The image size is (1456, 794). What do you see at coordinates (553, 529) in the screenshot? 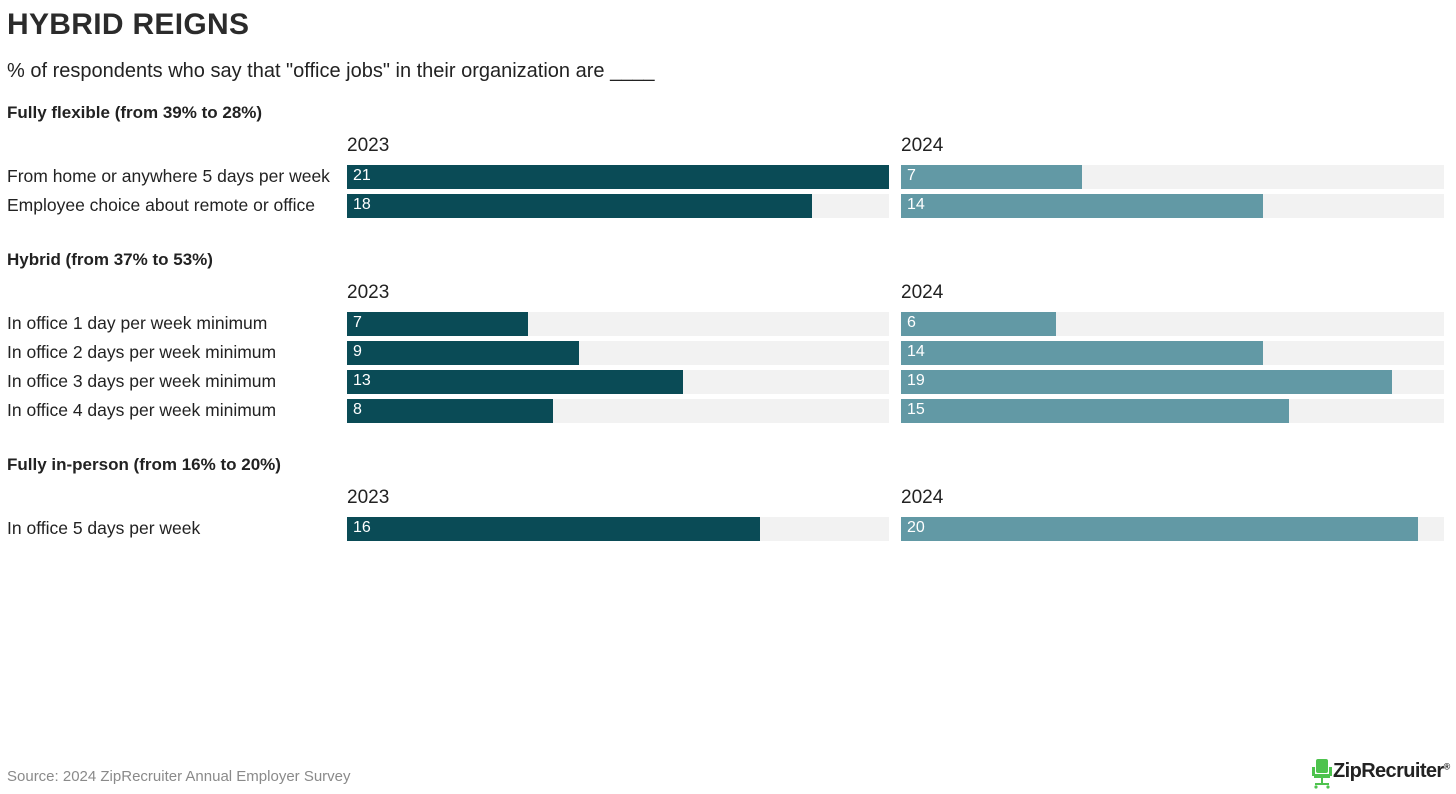
I see `bar-2023: 16` at bounding box center [553, 529].